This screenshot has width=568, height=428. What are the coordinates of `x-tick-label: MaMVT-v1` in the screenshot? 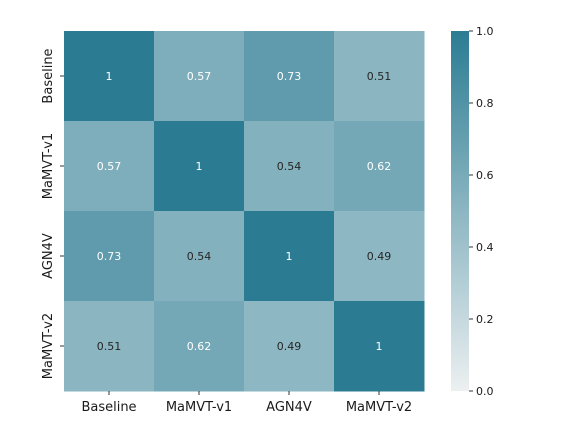 It's located at (199, 407).